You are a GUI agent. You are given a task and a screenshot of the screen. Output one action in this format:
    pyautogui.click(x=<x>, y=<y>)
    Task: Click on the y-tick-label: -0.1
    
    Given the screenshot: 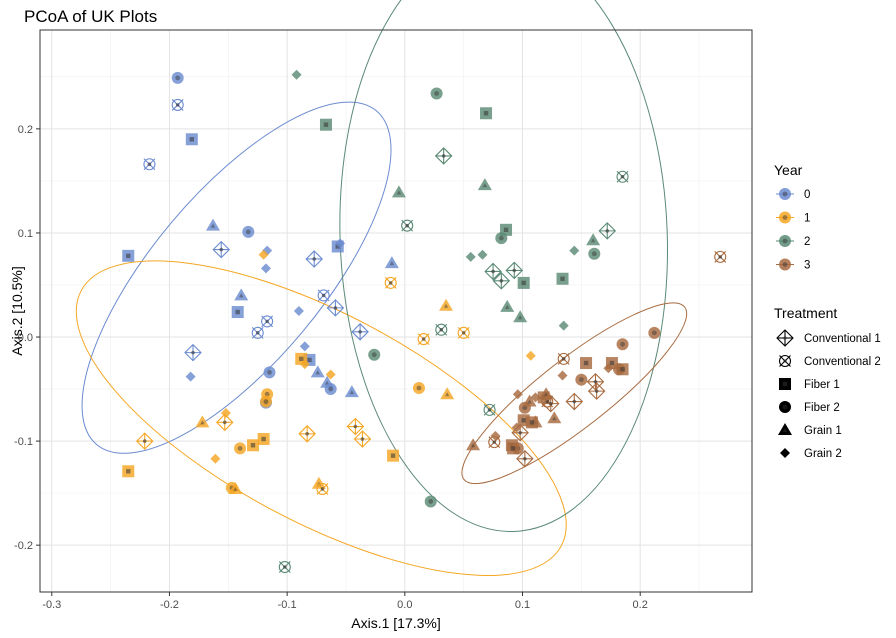 What is the action you would take?
    pyautogui.click(x=23, y=442)
    